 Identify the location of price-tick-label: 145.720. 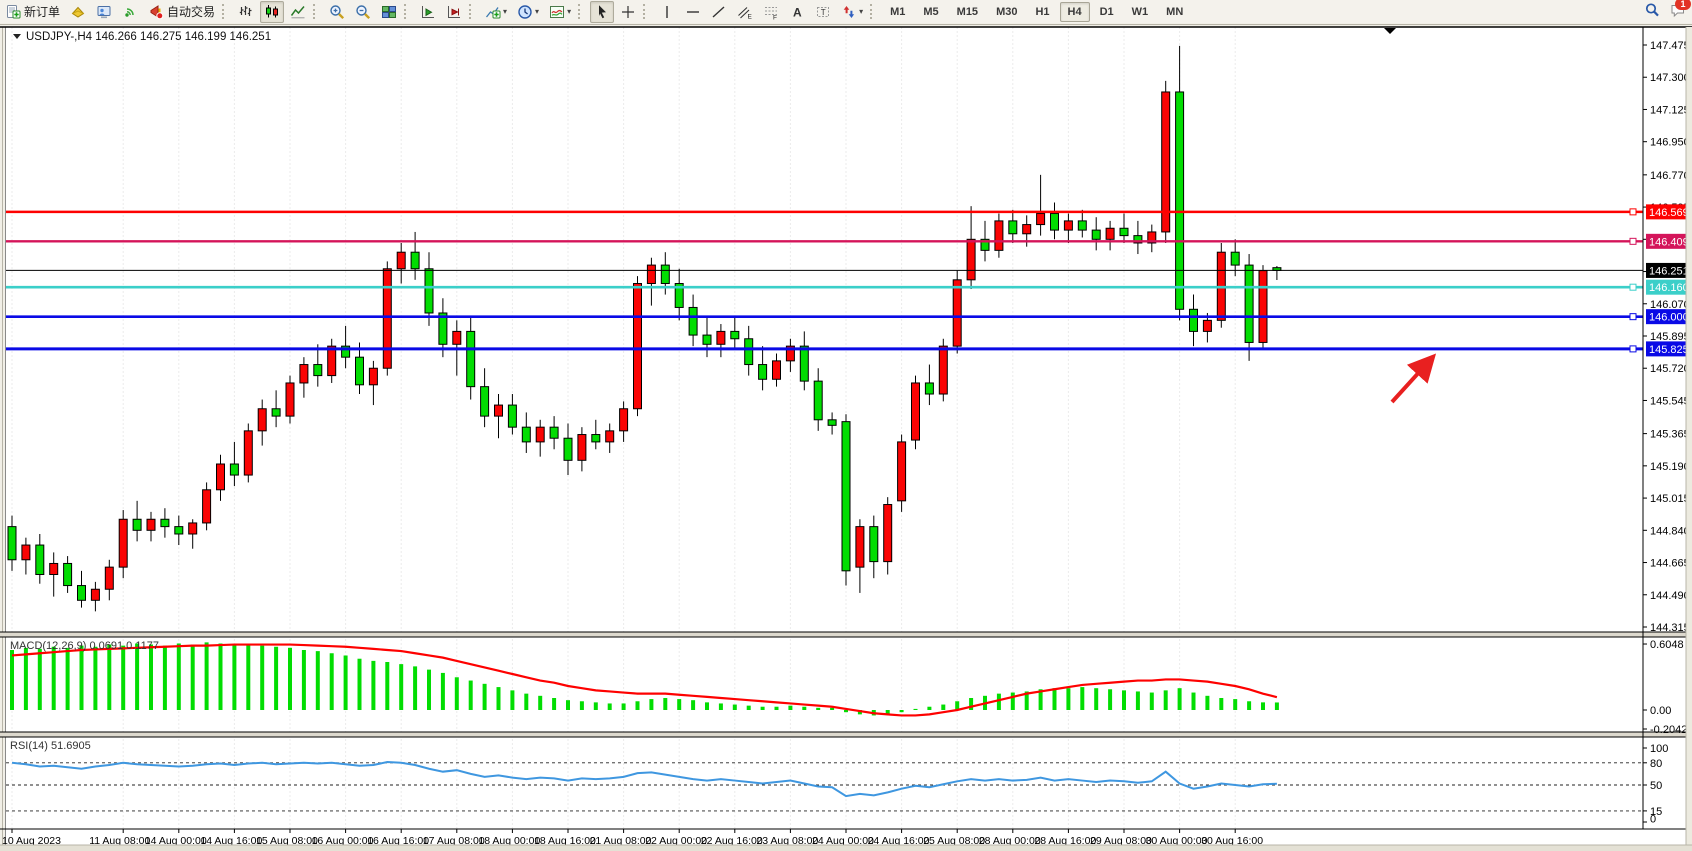
(1670, 369).